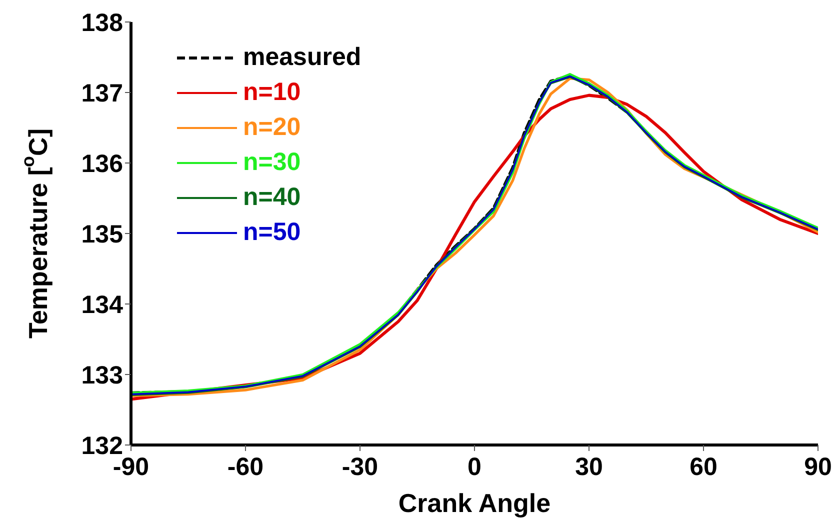  Describe the element at coordinates (102, 22) in the screenshot. I see `y-tick-label: 138` at that location.